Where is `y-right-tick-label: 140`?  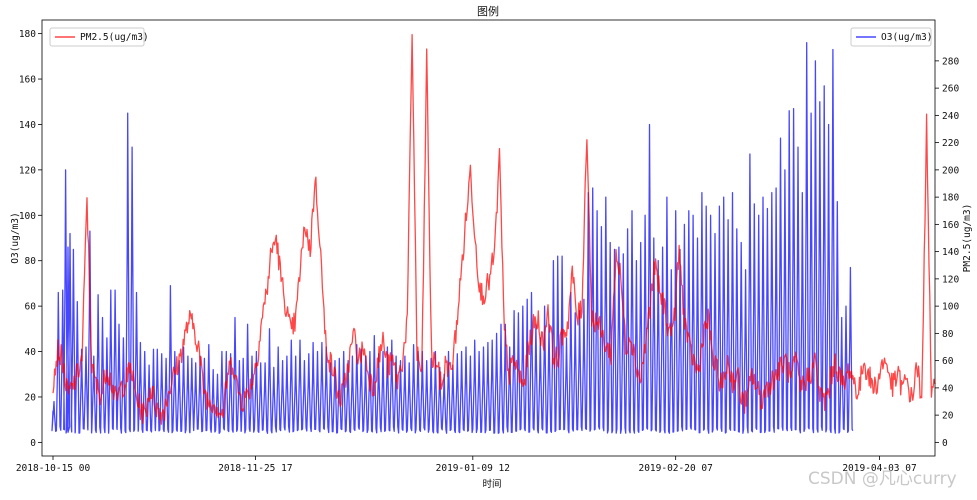 y-right-tick-label: 140 is located at coordinates (950, 252).